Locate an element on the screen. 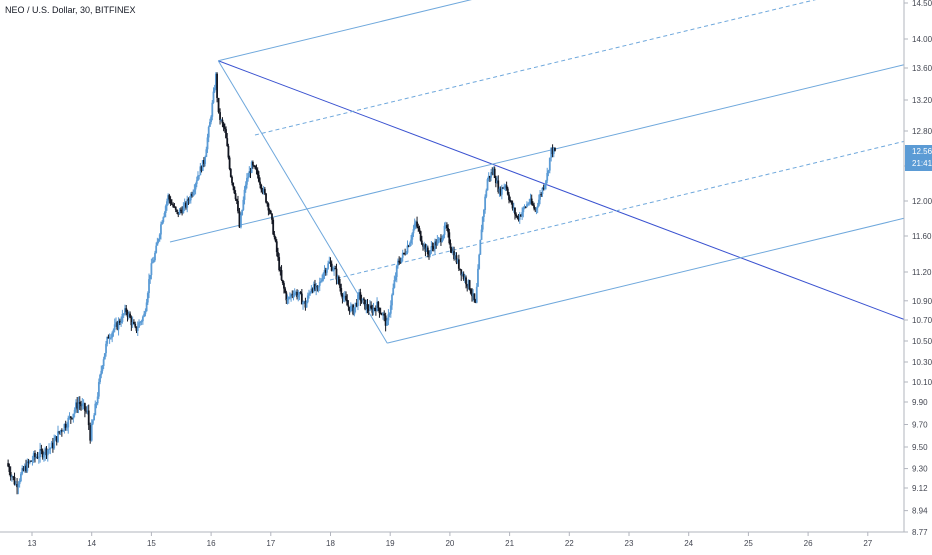 The width and height of the screenshot is (932, 555). channel-line-dashed-upper is located at coordinates (535, 68).